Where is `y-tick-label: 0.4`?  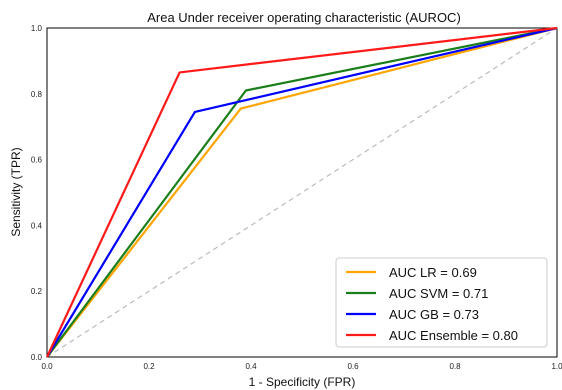 y-tick-label: 0.4 is located at coordinates (37, 225).